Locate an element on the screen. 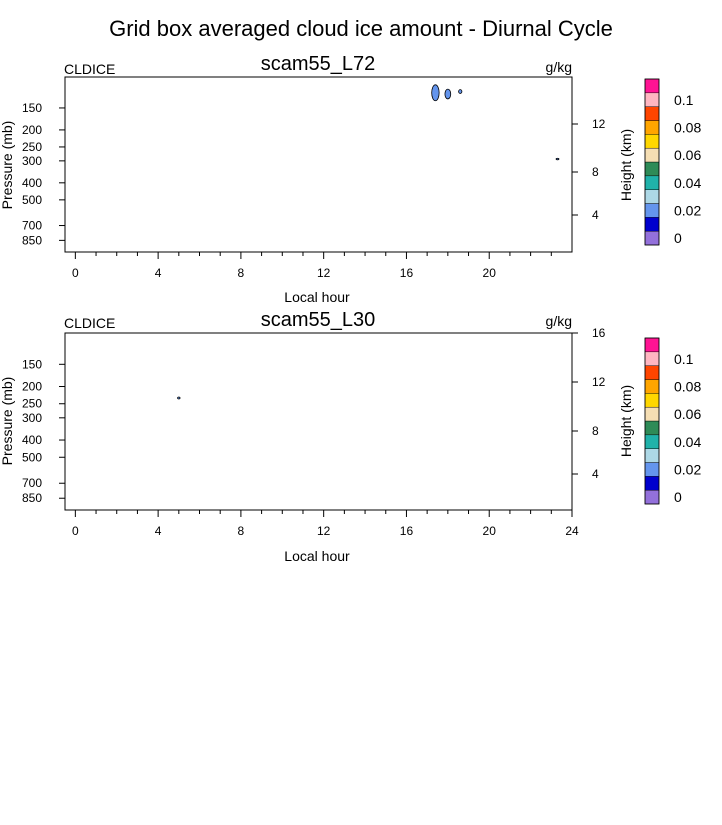  panel-2-y2label: Height (km) is located at coordinates (626, 421).